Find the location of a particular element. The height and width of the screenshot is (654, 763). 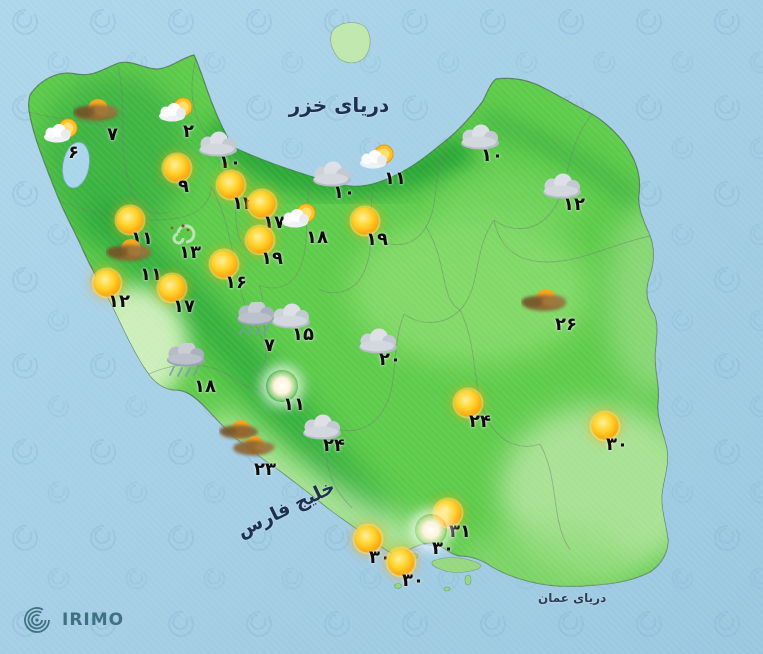

swirl-icon is located at coordinates (178, 234).